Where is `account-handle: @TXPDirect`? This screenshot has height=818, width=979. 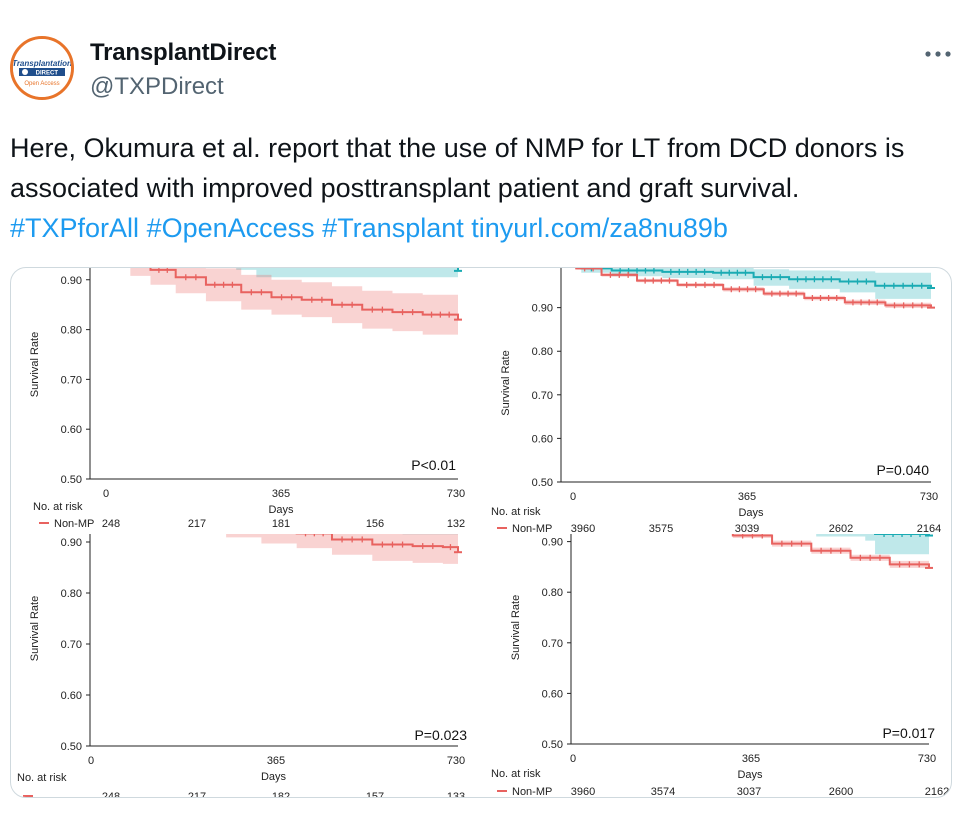
account-handle: @TXPDirect is located at coordinates (157, 86).